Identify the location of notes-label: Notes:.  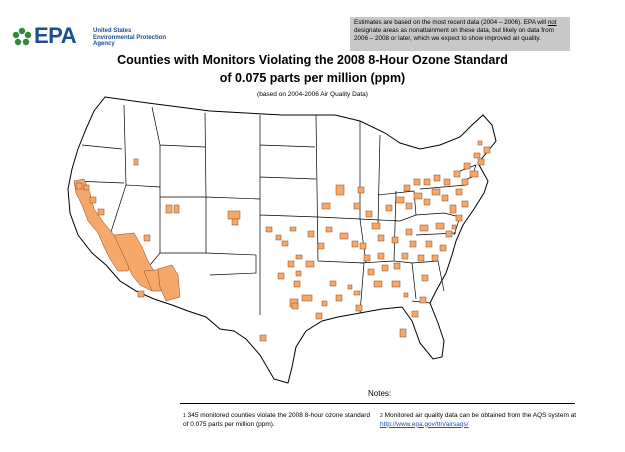
(380, 393).